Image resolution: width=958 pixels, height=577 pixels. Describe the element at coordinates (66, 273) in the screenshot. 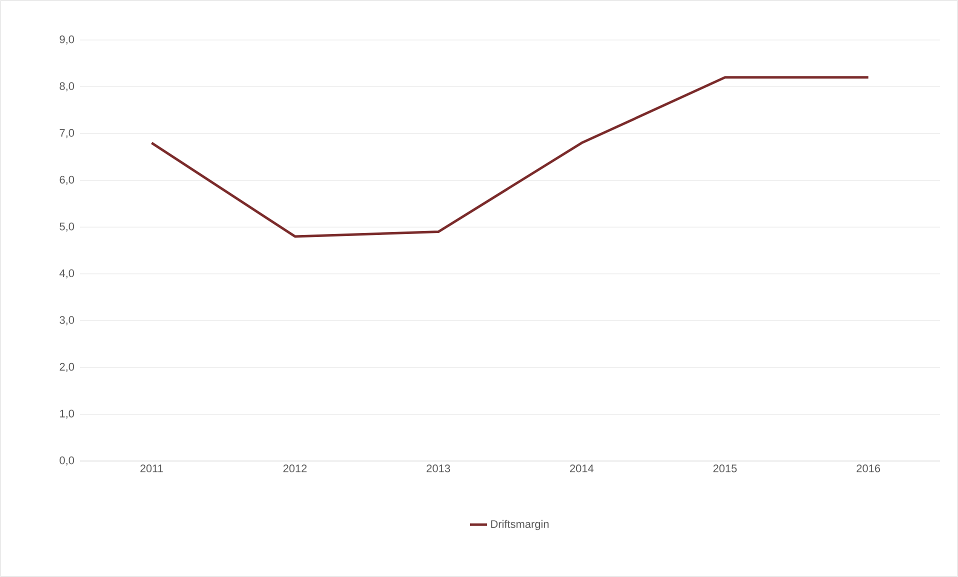

I see `y-tick-label: 4,0` at that location.